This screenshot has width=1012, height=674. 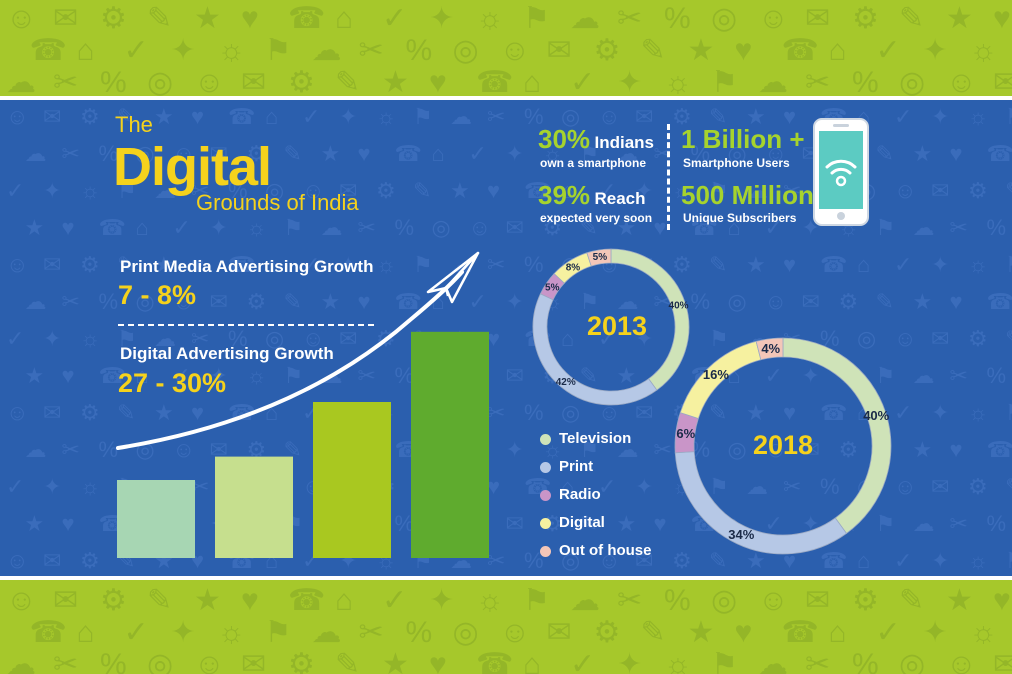 I want to click on legend-label: Television, so click(x=595, y=438).